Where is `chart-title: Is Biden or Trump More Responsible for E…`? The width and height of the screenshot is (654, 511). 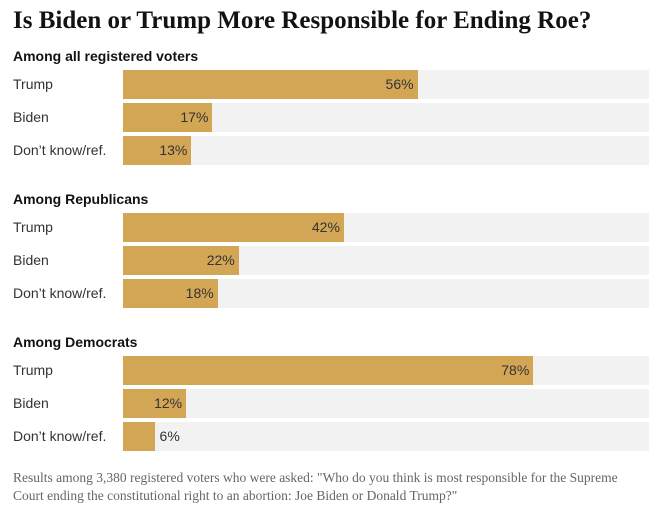 chart-title: Is Biden or Trump More Responsible for E… is located at coordinates (302, 20).